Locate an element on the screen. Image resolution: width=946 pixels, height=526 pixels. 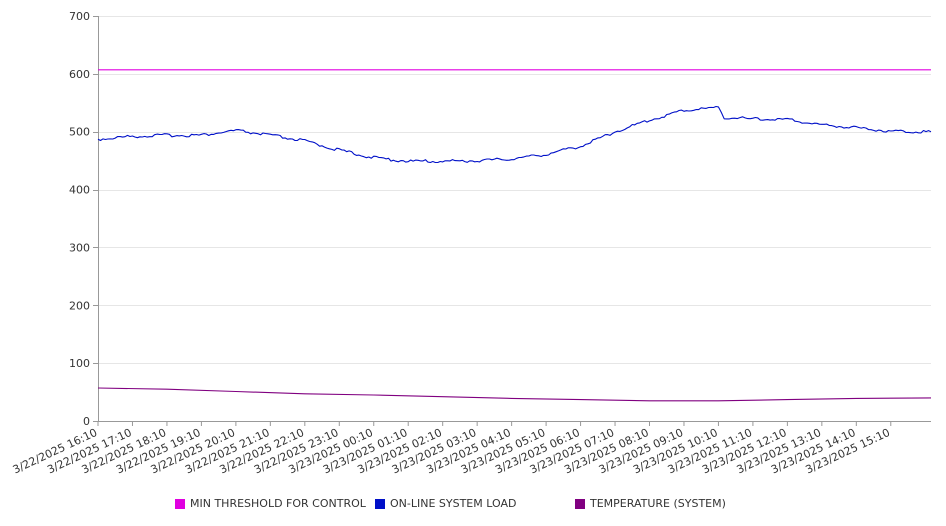
y-tick-labels: 0 100 200 300 400 500 600 700 is located at coordinates (79, 219).